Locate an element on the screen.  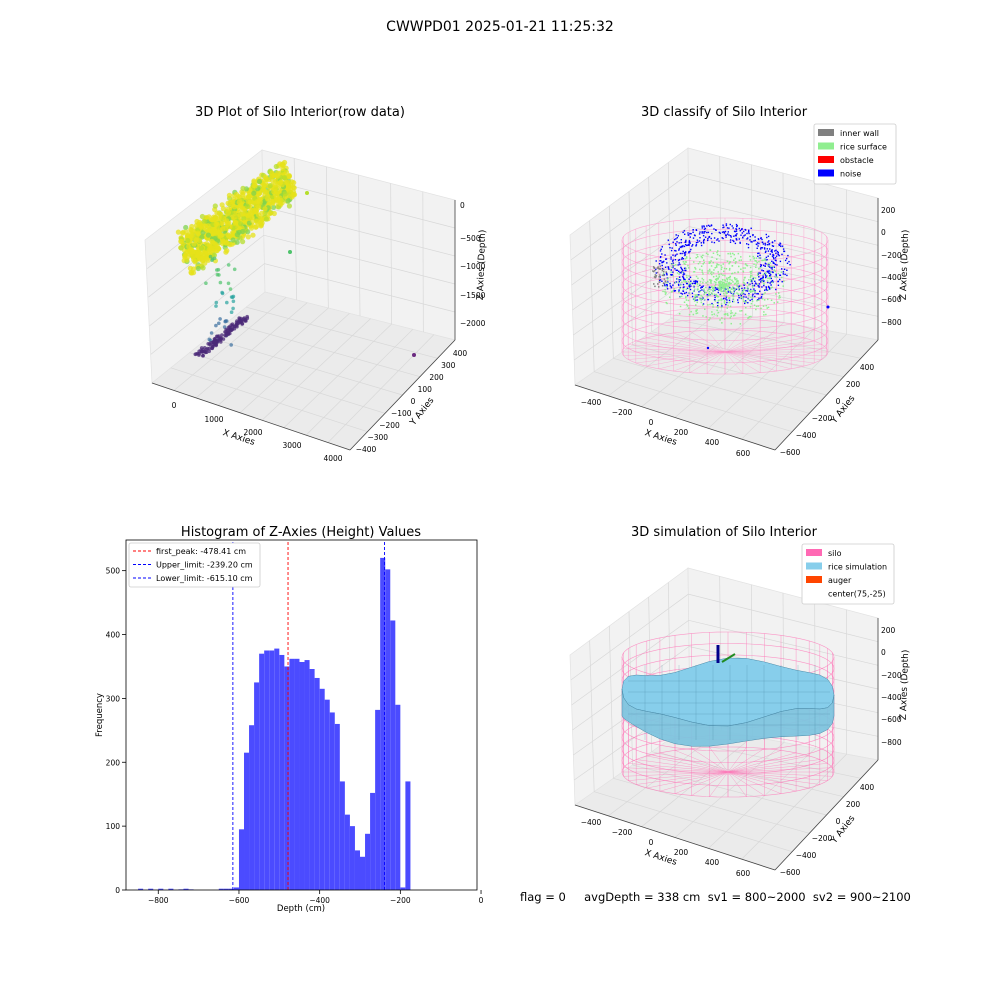
z-tick-label: 200 is located at coordinates (888, 210).